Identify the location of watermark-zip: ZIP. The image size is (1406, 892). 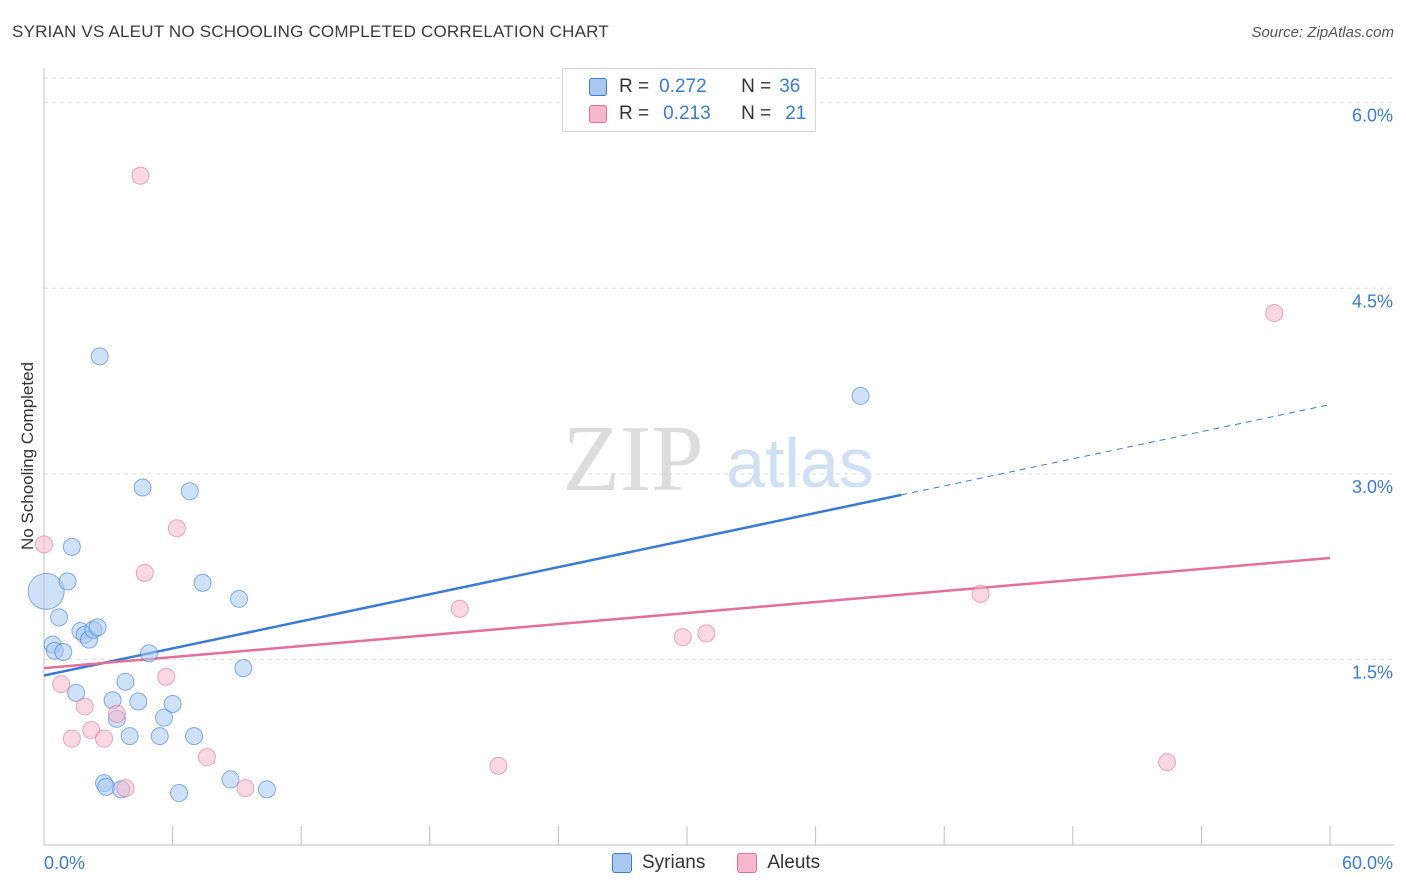
(633, 459).